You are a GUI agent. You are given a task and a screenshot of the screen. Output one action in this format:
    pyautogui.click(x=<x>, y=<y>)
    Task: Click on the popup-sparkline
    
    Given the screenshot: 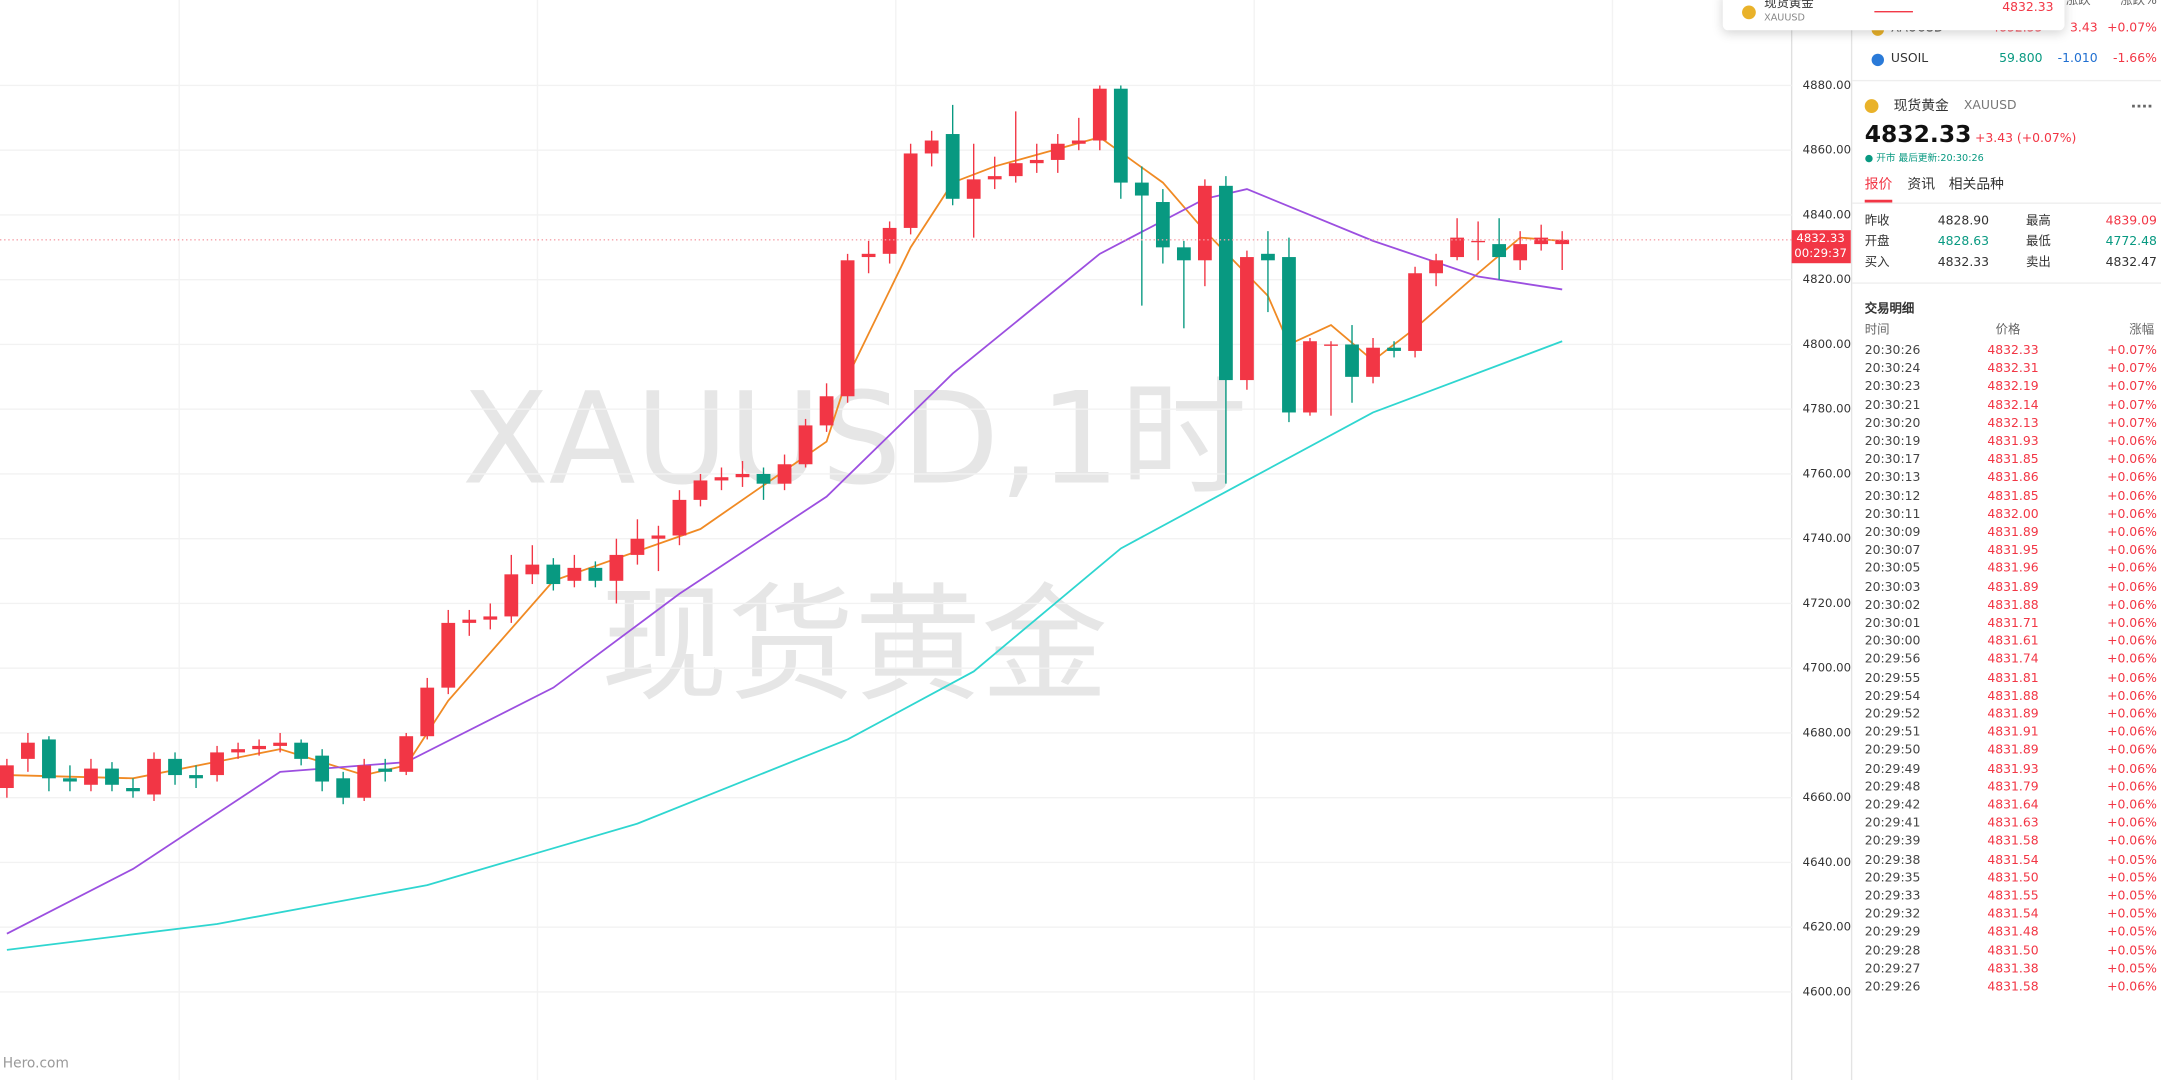 What is the action you would take?
    pyautogui.click(x=1893, y=18)
    